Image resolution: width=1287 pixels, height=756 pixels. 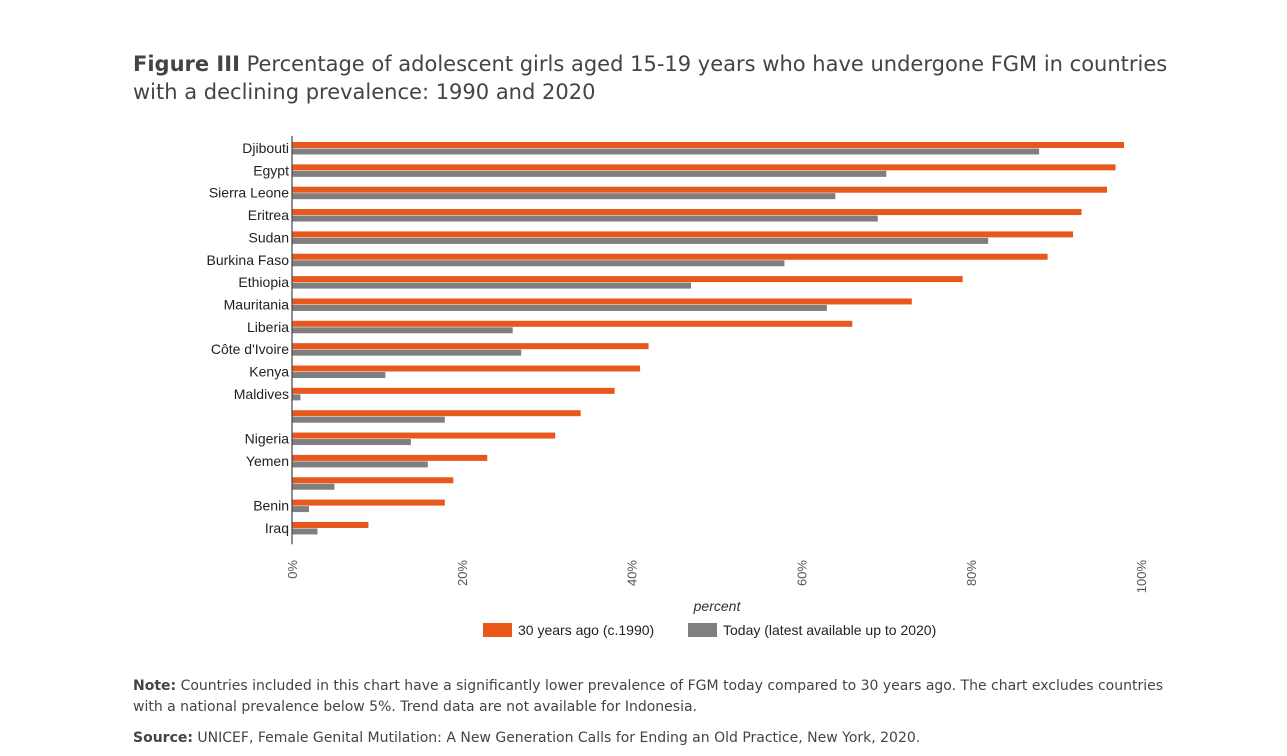 What do you see at coordinates (267, 461) in the screenshot?
I see `category-label: Yemen` at bounding box center [267, 461].